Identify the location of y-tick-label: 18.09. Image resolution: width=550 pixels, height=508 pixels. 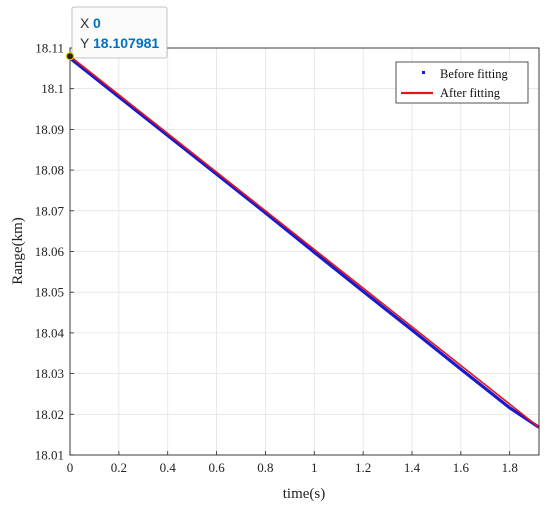
(49, 129).